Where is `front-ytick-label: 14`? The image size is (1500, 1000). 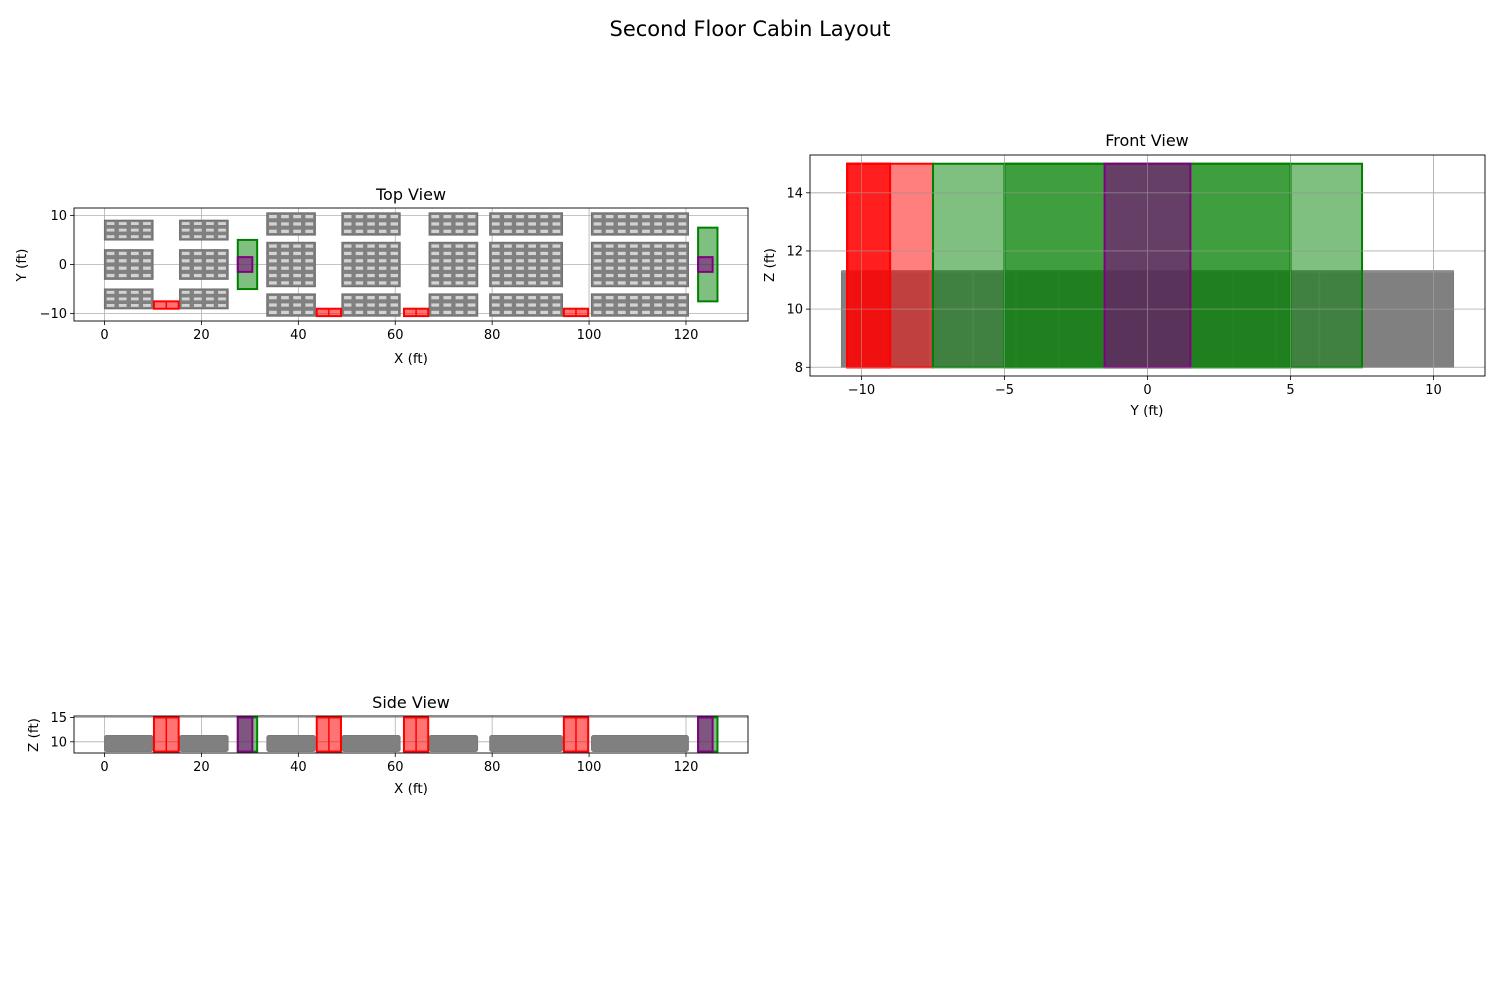
front-ytick-label: 14 is located at coordinates (794, 193).